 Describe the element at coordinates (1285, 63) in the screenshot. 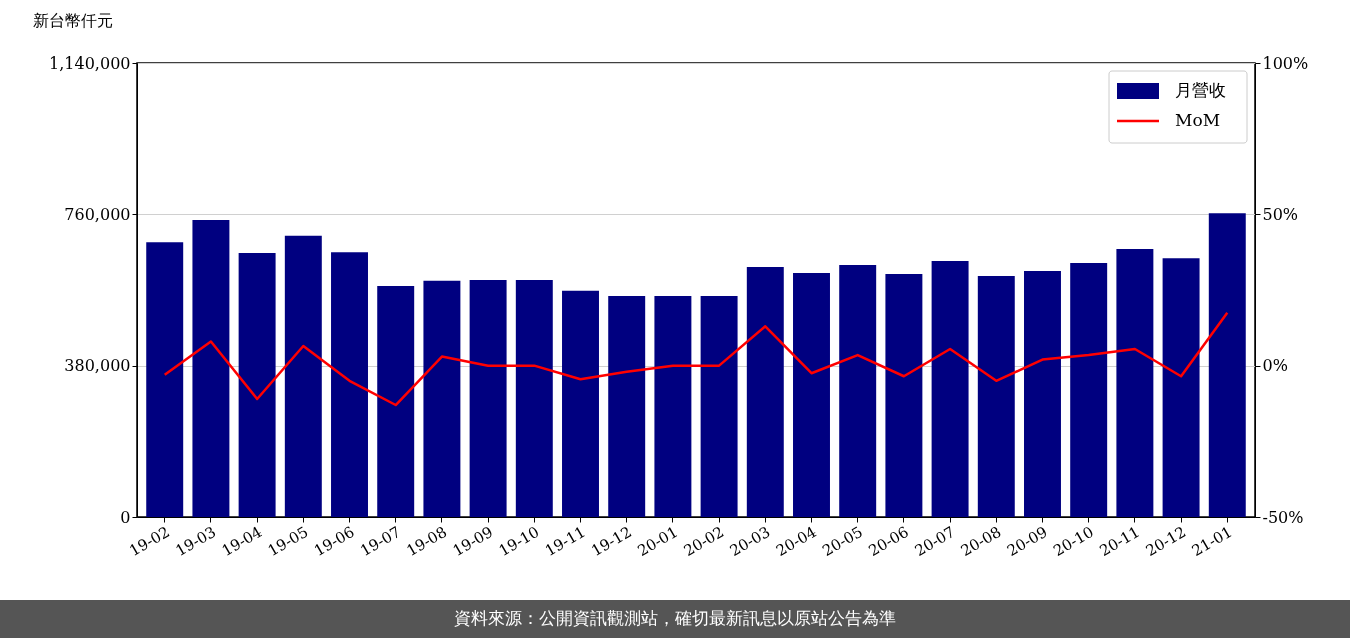

I see `y2-tick-label: 100%` at that location.